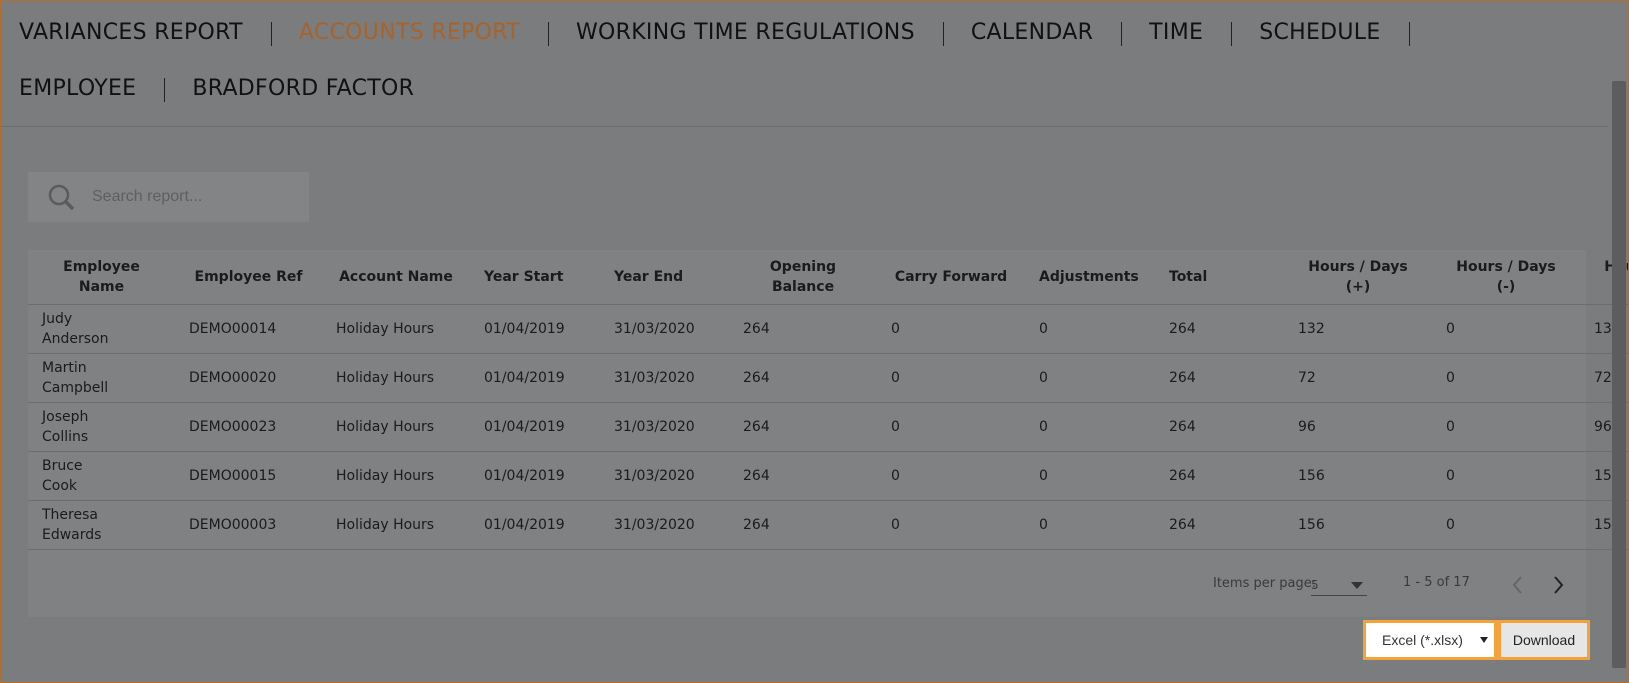  What do you see at coordinates (248, 277) in the screenshot?
I see `column-header: Employee Ref` at bounding box center [248, 277].